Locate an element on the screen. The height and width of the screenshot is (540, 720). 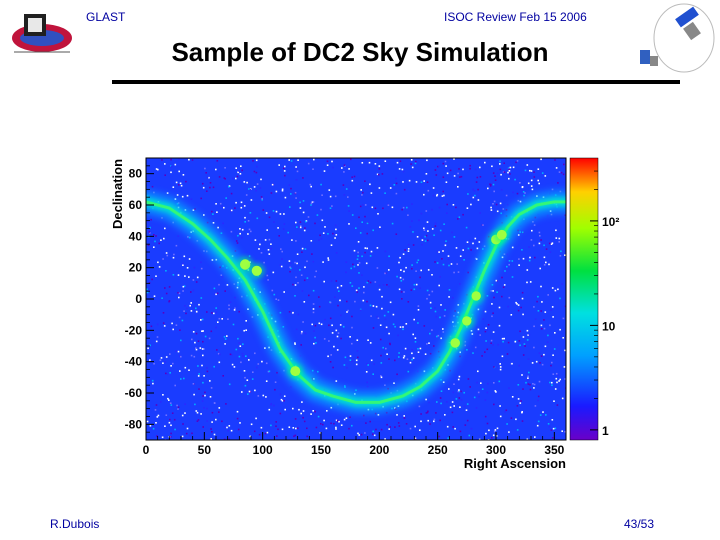
point-source is located at coordinates (295, 371).